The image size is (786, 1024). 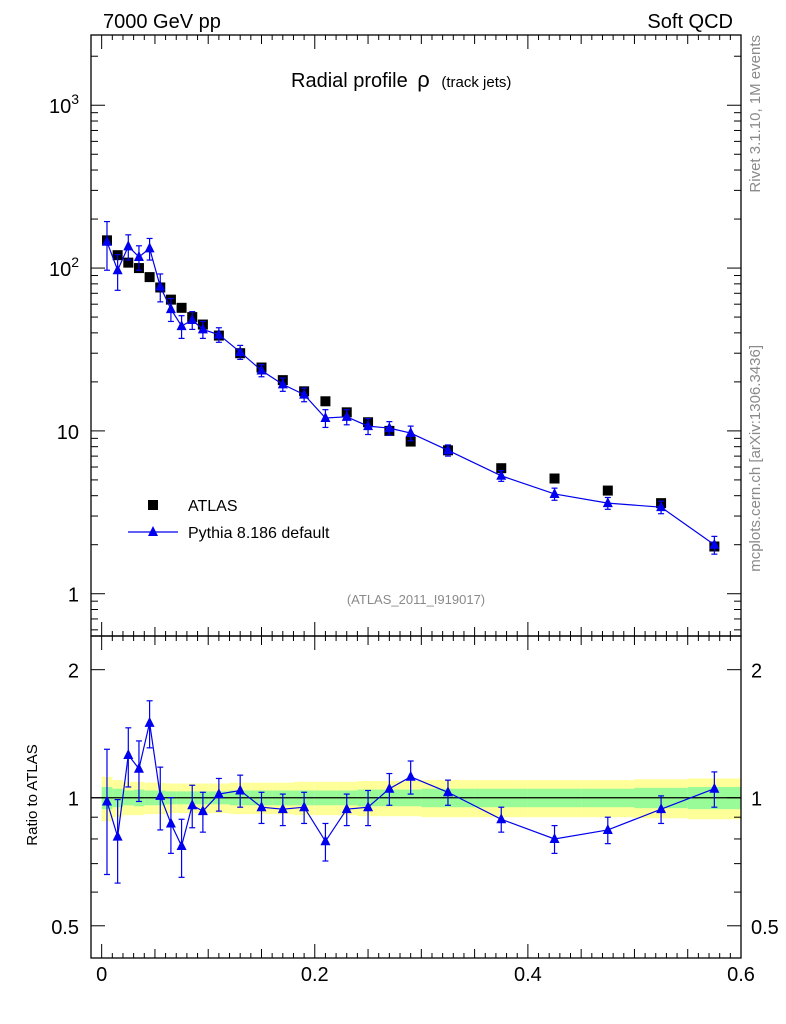 I want to click on legend-label-atlas: ATLAS, so click(x=213, y=506).